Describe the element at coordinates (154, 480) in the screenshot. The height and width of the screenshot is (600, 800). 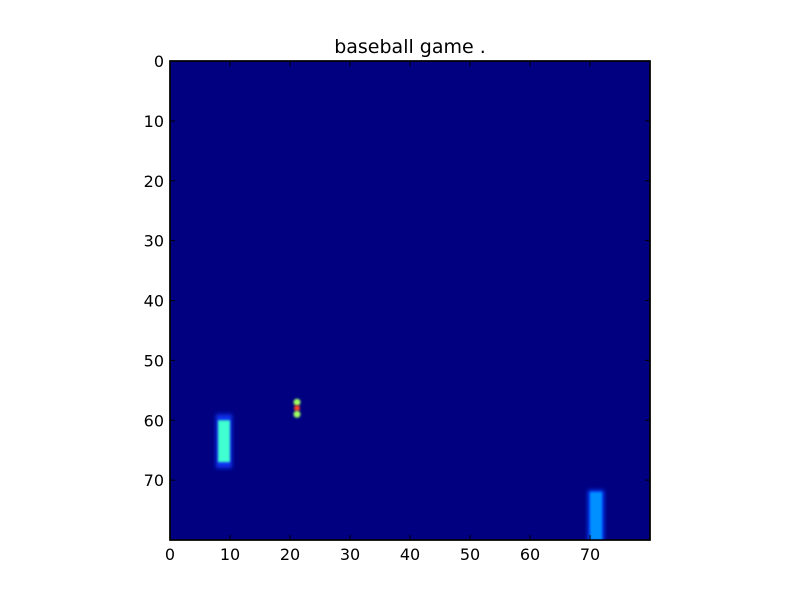
I see `y-tick-label: 70` at that location.